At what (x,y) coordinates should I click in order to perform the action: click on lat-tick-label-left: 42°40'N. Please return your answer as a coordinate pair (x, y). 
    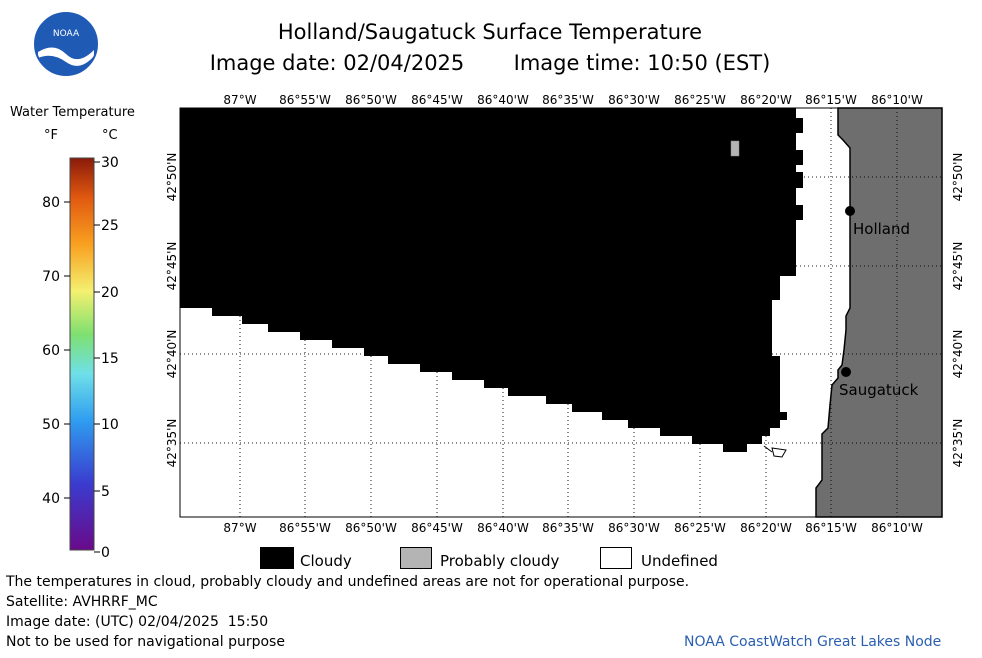
    Looking at the image, I should click on (172, 354).